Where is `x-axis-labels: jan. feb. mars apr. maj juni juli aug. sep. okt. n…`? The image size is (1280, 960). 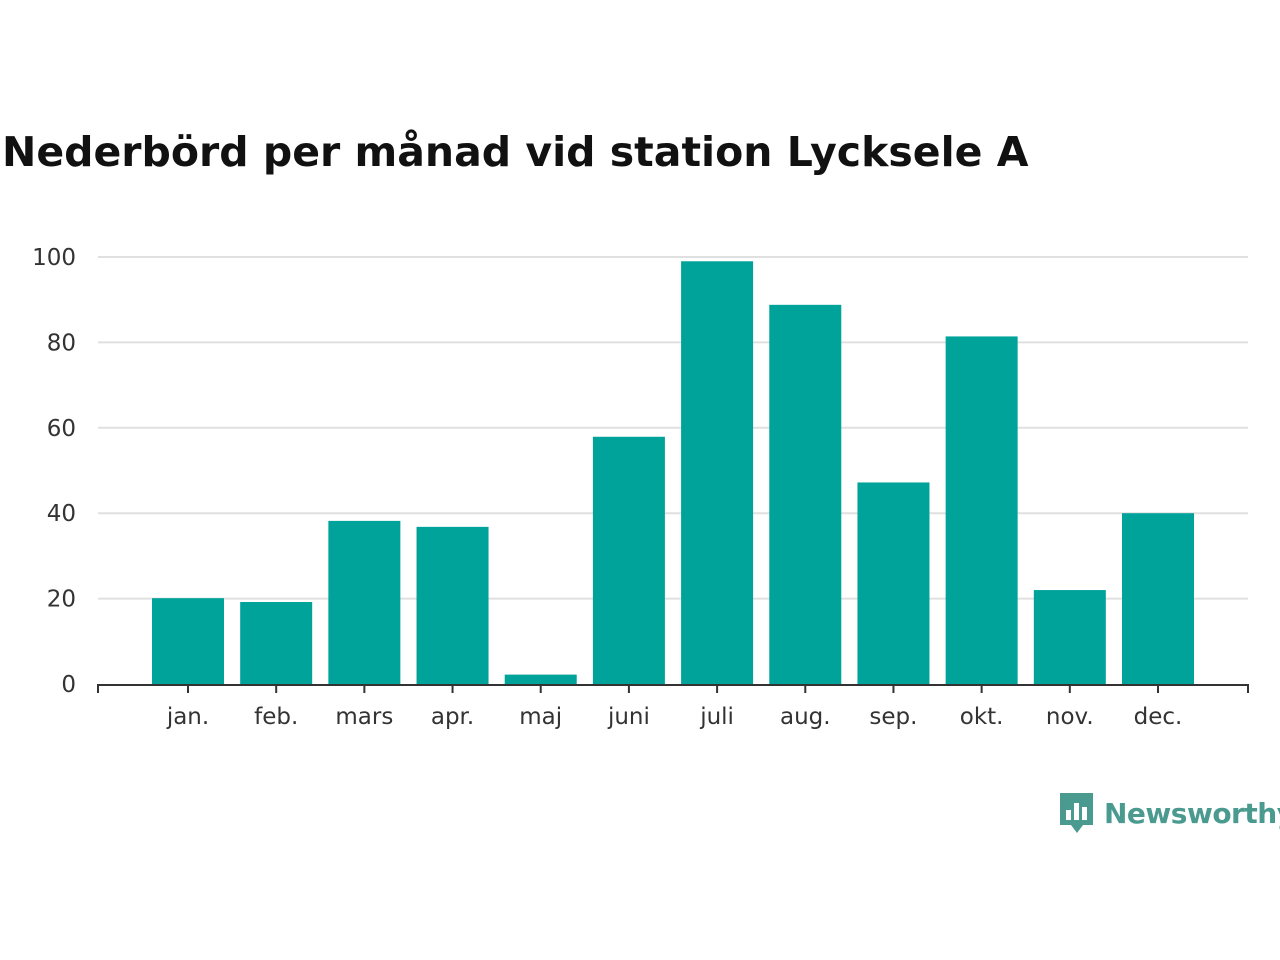
x-axis-labels: jan. feb. mars apr. maj juni juli aug. sep. okt. n… is located at coordinates (674, 717).